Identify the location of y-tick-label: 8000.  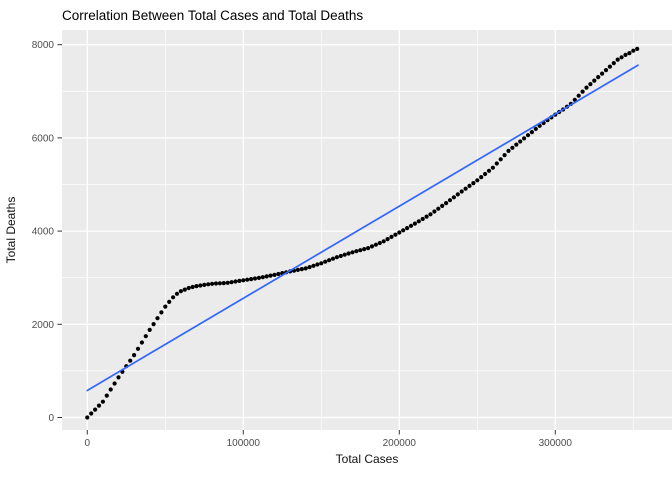
(43, 45).